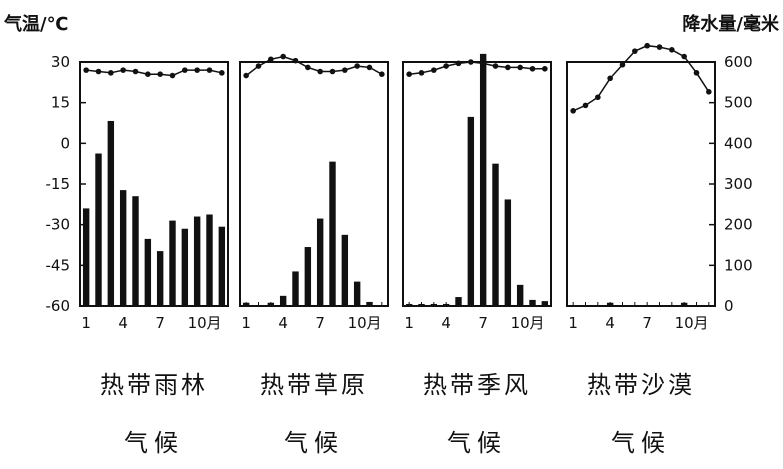 The width and height of the screenshot is (783, 469). What do you see at coordinates (477, 385) in the screenshot?
I see `climate-type-label: 热带季风` at bounding box center [477, 385].